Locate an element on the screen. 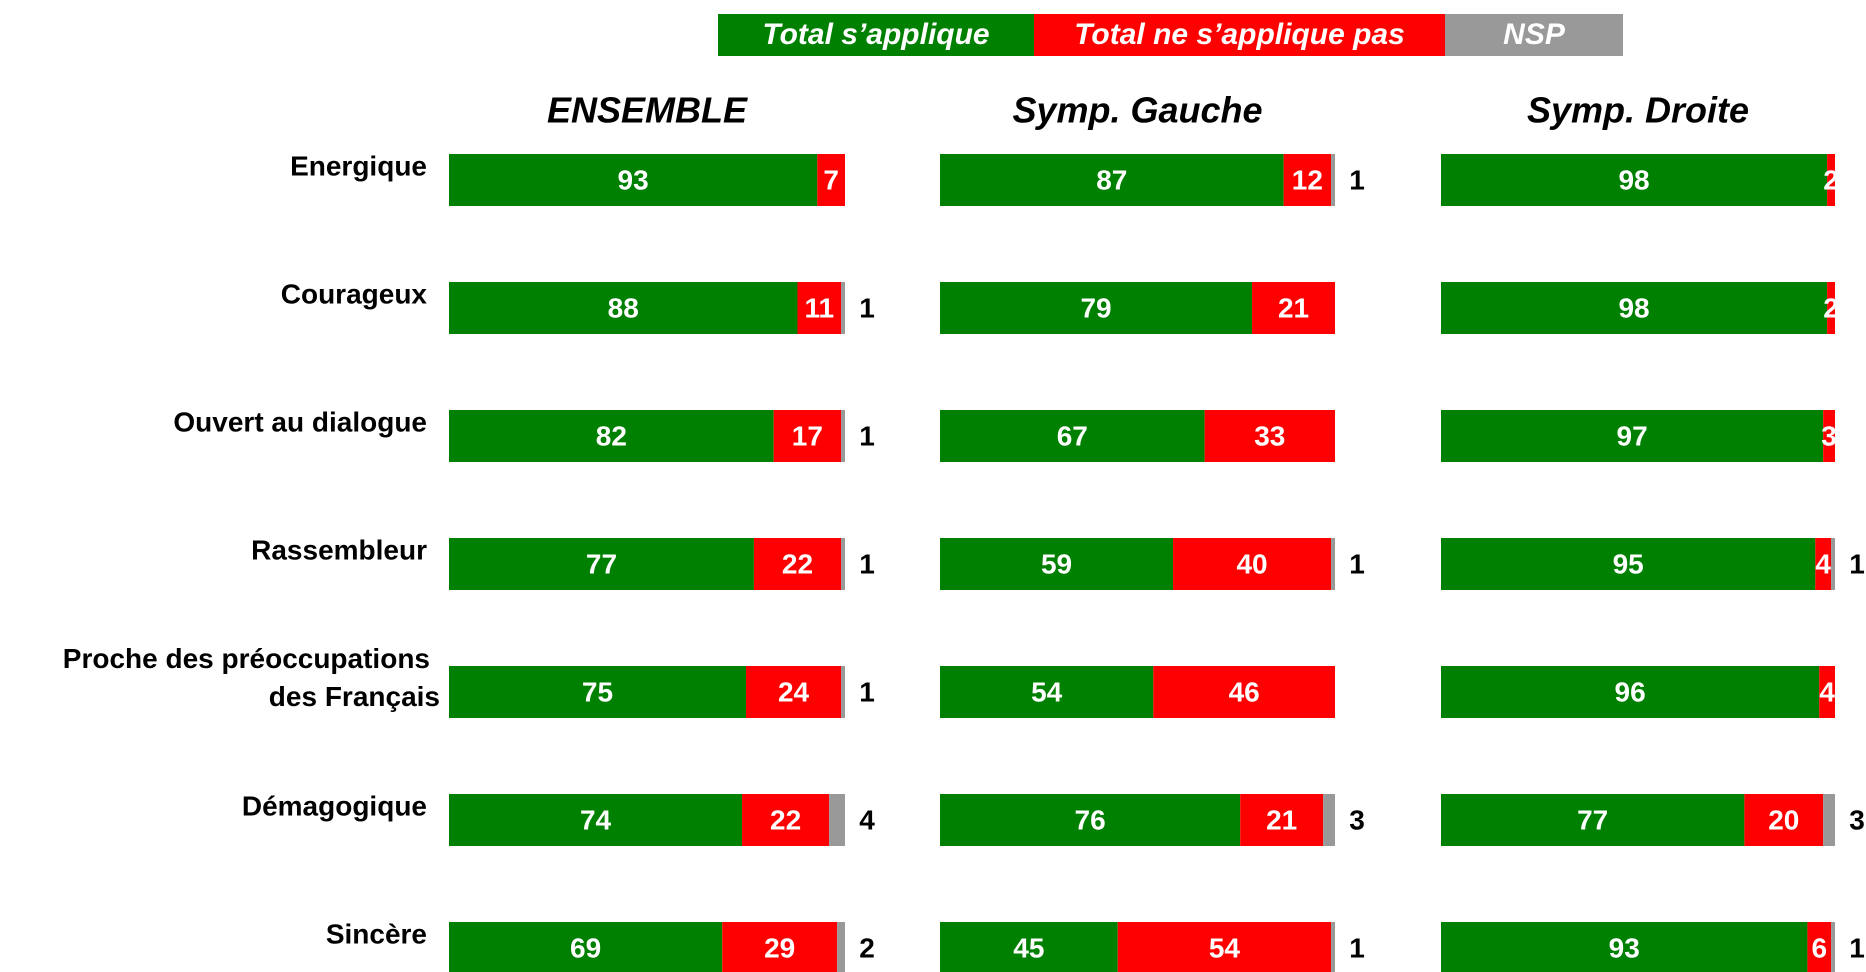 This screenshot has width=1866, height=972. legend-label: Total s’applique is located at coordinates (875, 34).